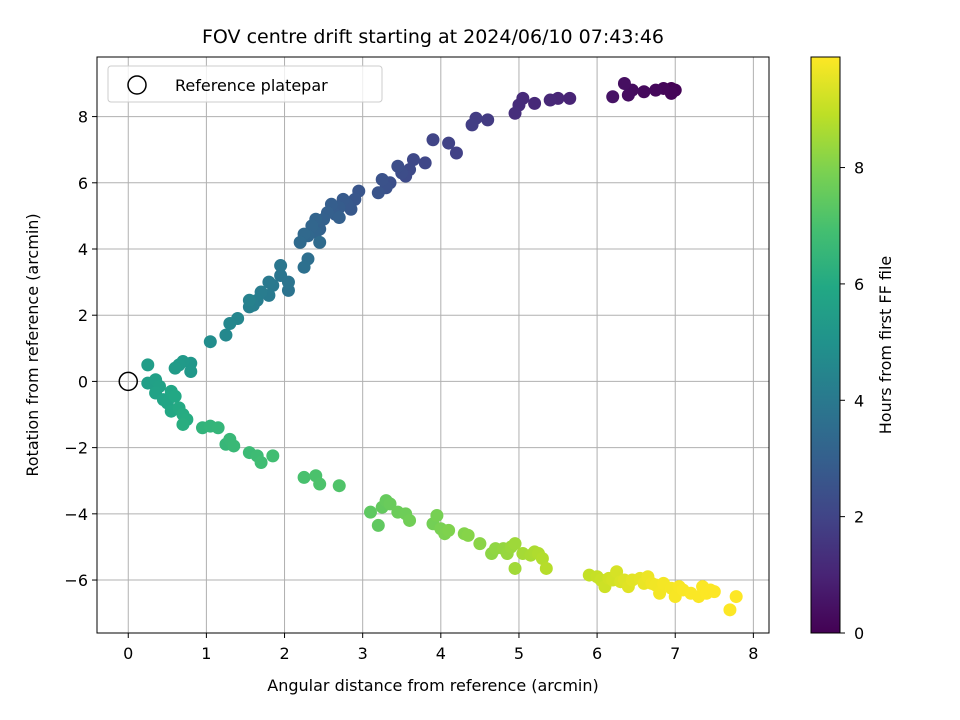  Describe the element at coordinates (128, 381) in the screenshot. I see `reference-platepar-marker` at that location.